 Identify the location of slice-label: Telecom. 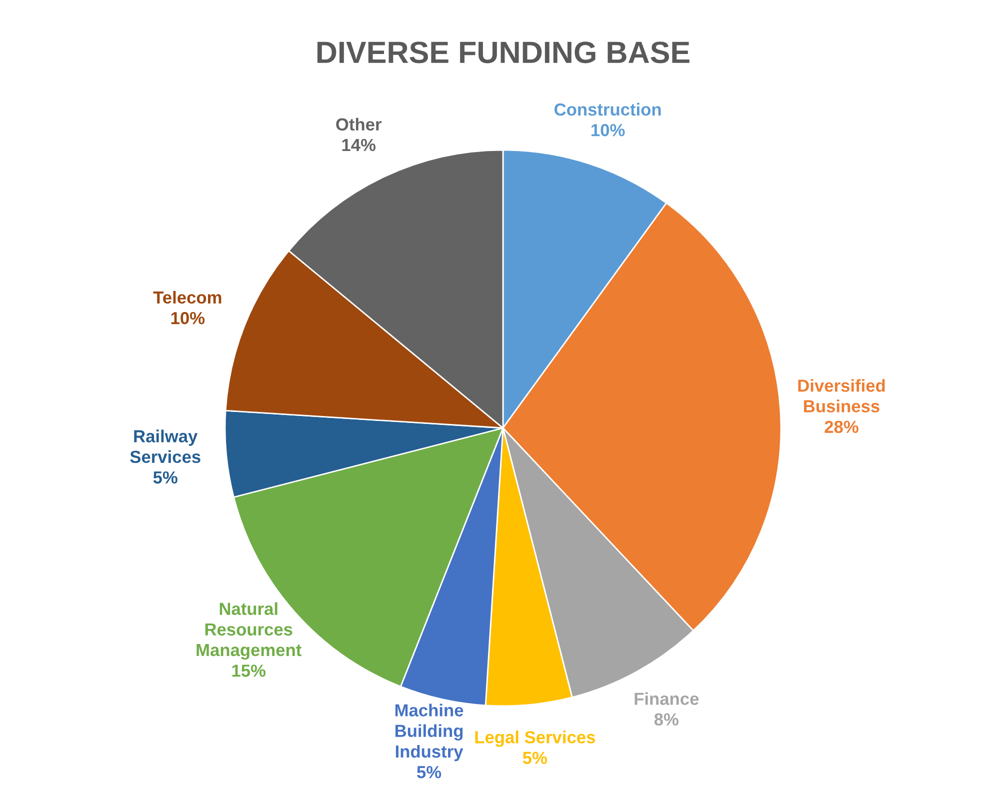
(187, 297).